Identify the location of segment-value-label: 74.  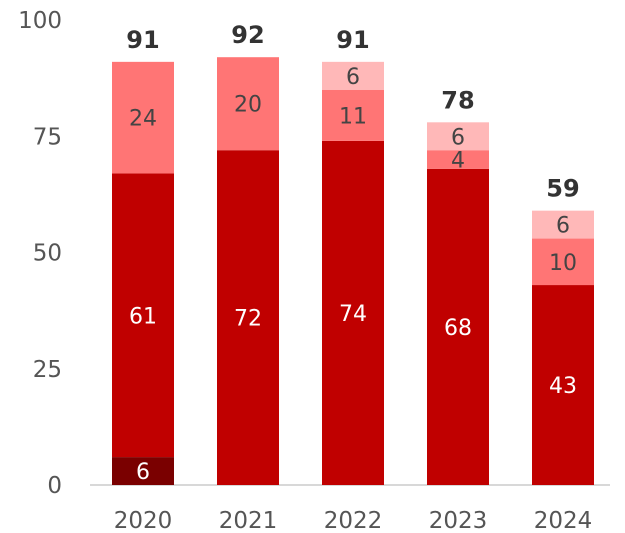
(353, 314).